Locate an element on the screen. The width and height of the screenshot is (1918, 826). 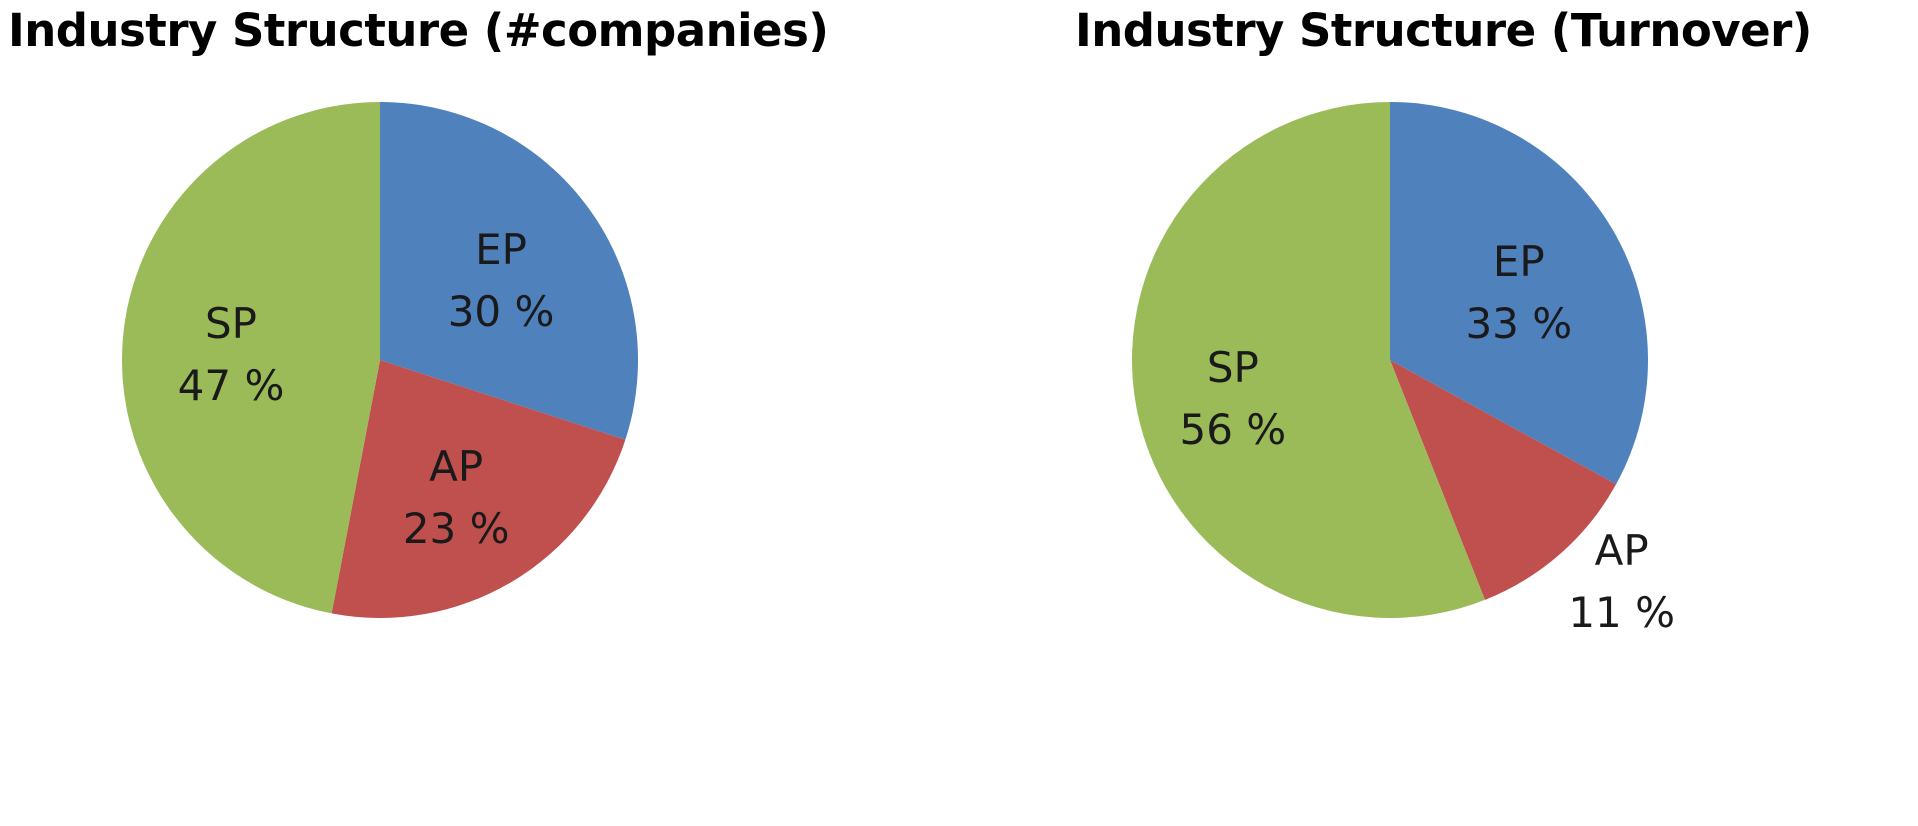
chart-title-companies: Industry Structure (#companies) is located at coordinates (418, 30).